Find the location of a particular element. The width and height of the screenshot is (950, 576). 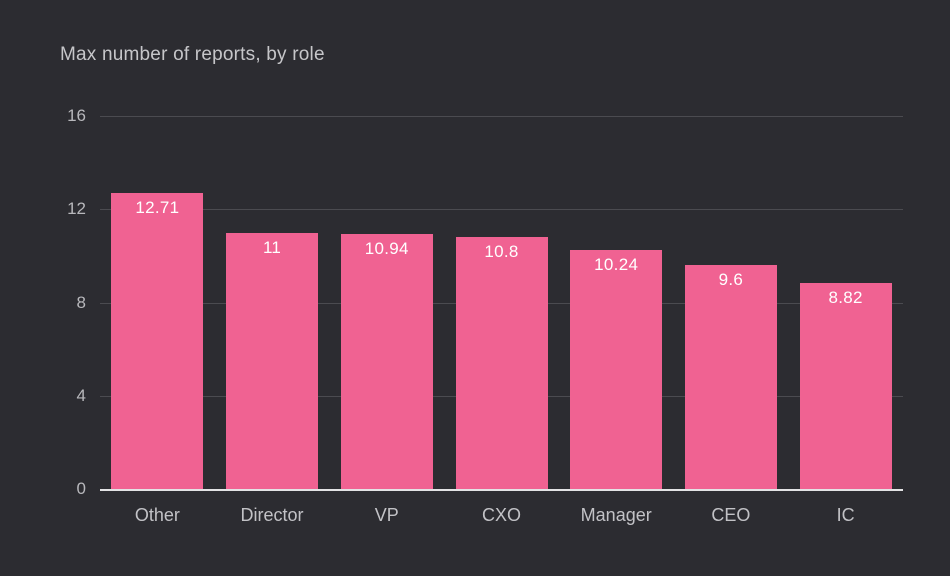

bar-value-label-vp: 10.94 is located at coordinates (386, 248).